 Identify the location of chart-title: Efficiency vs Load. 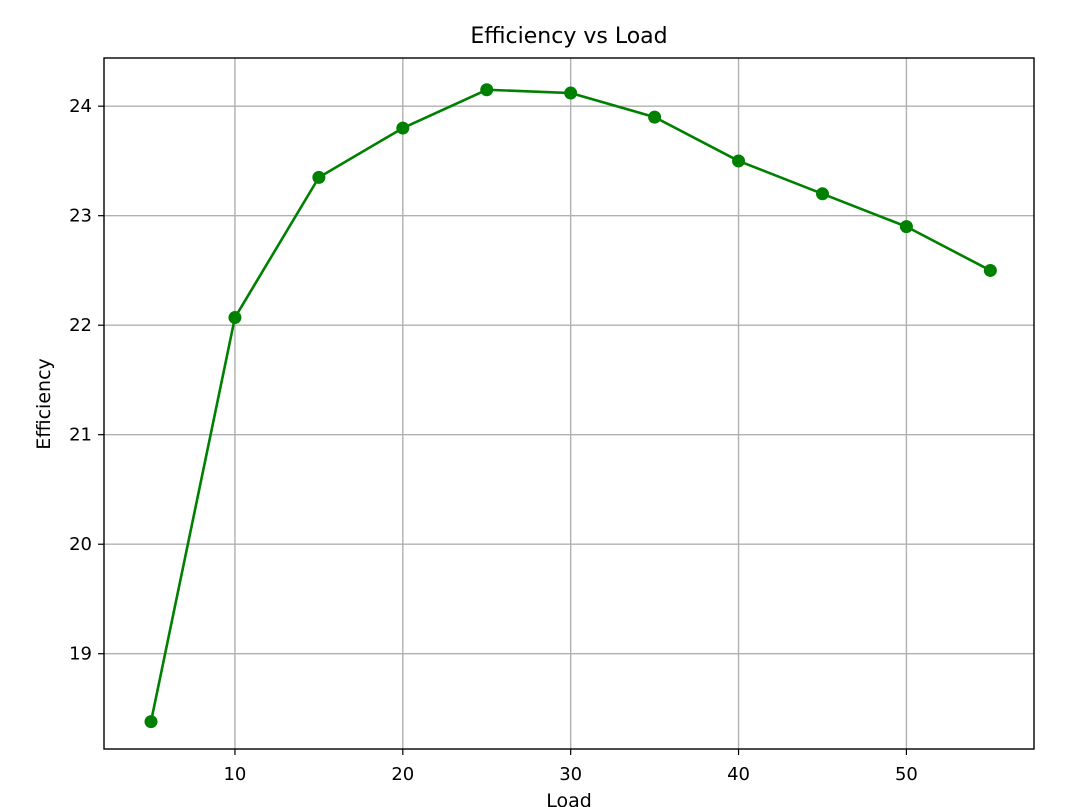
(568, 36).